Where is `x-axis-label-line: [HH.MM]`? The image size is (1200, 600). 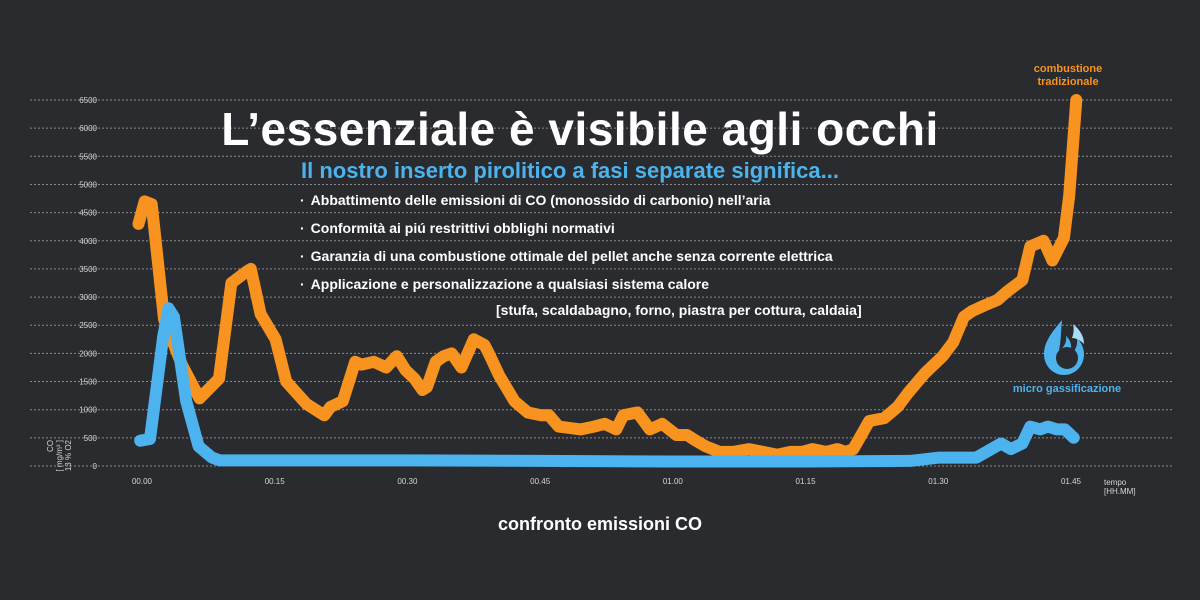
x-axis-label-line: [HH.MM] is located at coordinates (1120, 491).